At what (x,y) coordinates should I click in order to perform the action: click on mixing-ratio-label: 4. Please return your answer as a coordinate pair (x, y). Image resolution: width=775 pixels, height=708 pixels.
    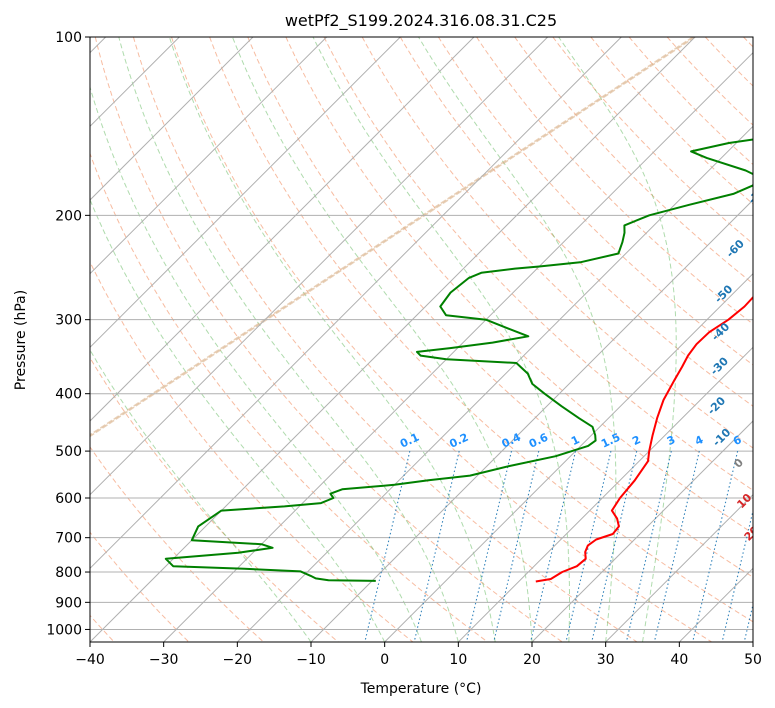
    Looking at the image, I should click on (699, 440).